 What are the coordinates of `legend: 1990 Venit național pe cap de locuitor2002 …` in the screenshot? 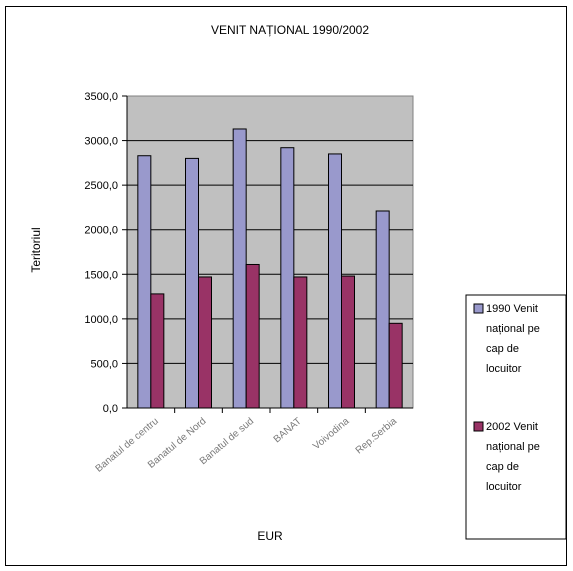 It's located at (516, 417).